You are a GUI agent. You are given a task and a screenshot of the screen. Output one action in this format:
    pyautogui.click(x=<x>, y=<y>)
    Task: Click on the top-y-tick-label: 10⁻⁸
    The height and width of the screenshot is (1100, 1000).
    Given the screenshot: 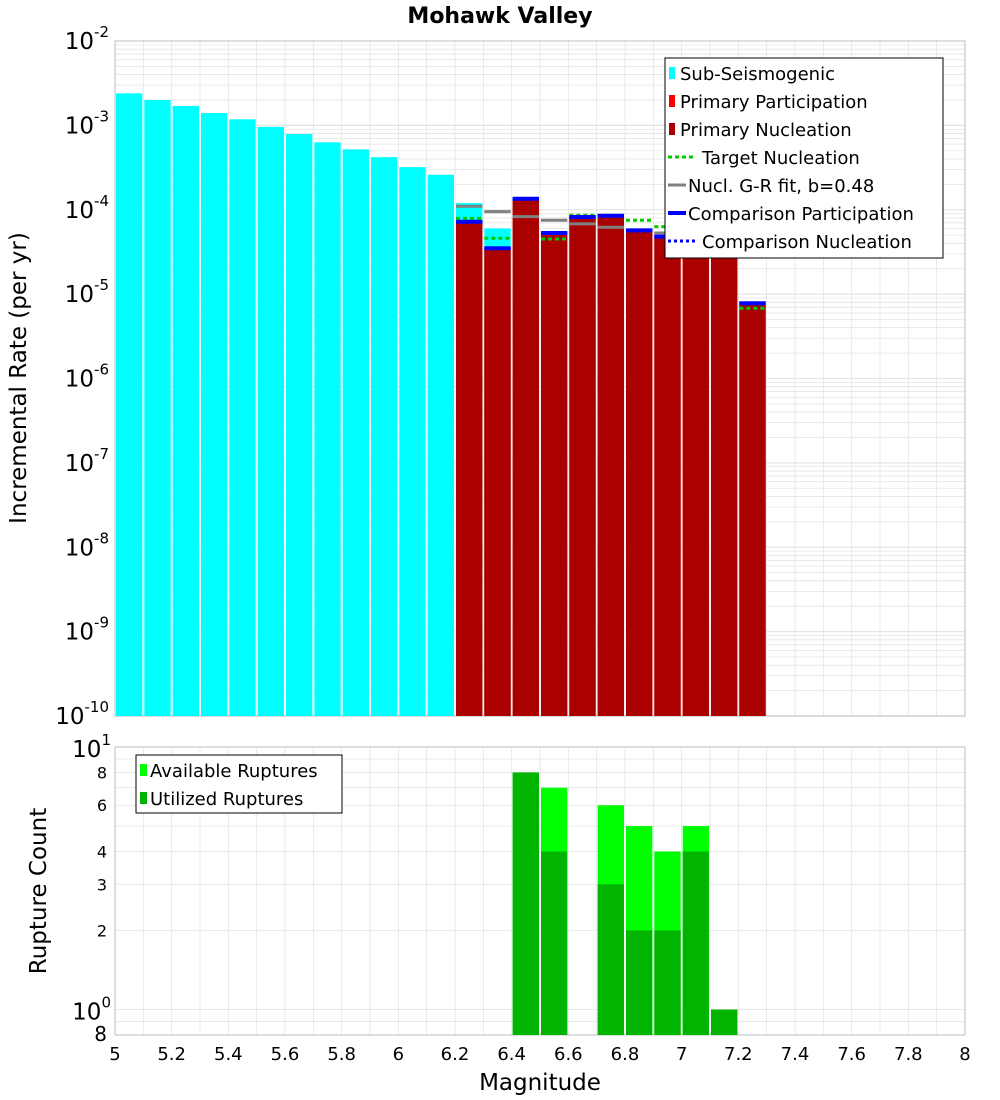 What is the action you would take?
    pyautogui.click(x=87, y=545)
    